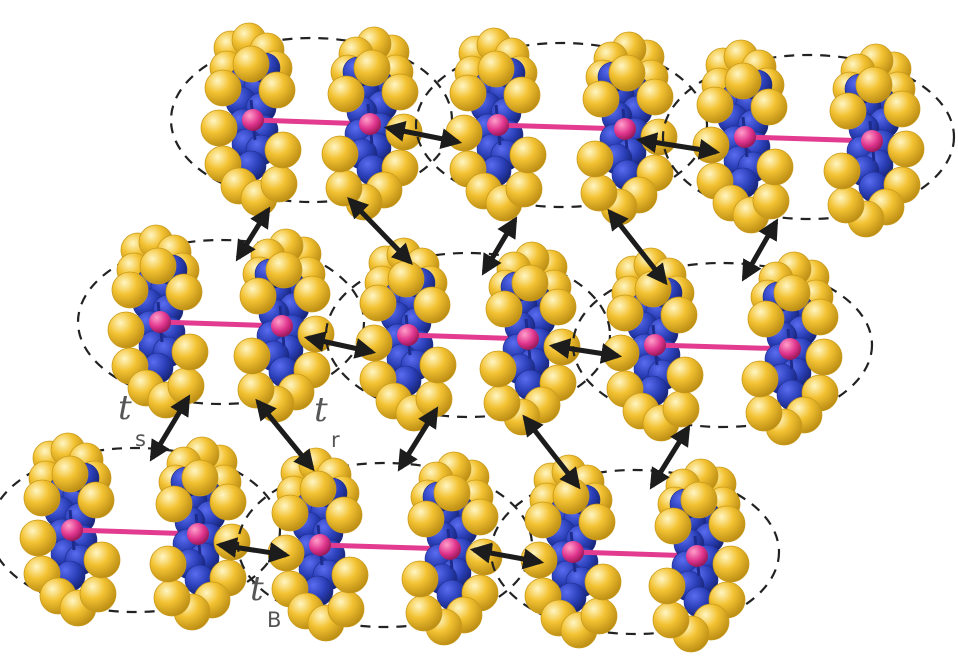 Image resolution: width=958 pixels, height=672 pixels. Describe the element at coordinates (265, 600) in the screenshot. I see `label-tB: t B` at that location.